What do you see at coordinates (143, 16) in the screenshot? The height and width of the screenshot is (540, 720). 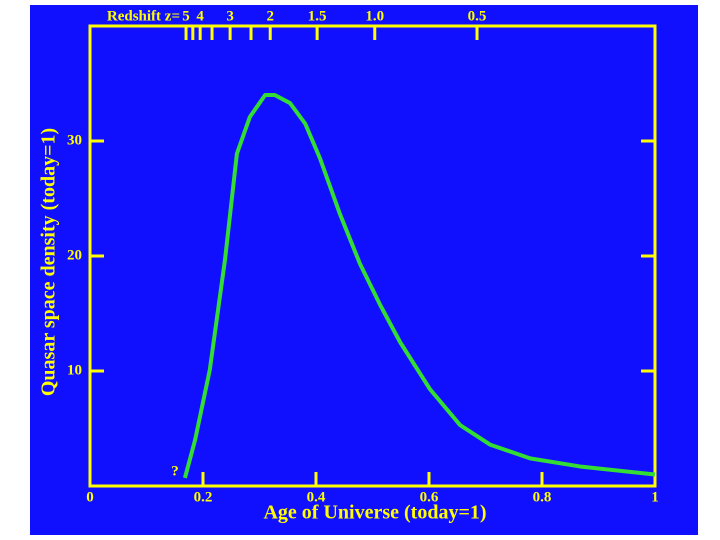 I see `x2-axis-label: Redshift z=` at bounding box center [143, 16].